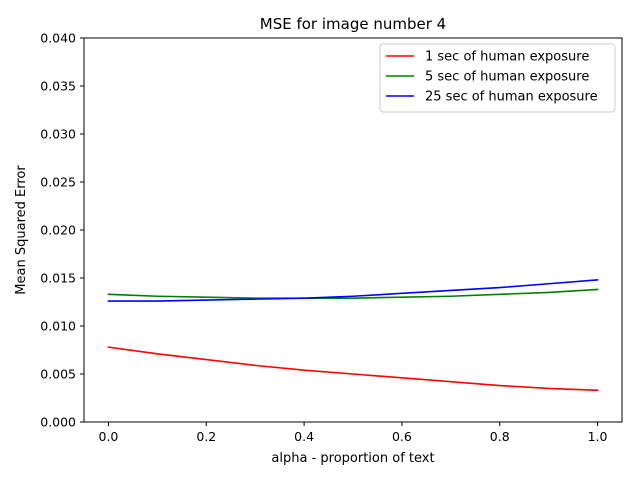  What do you see at coordinates (58, 374) in the screenshot?
I see `y-tick-label: 0.005` at bounding box center [58, 374].